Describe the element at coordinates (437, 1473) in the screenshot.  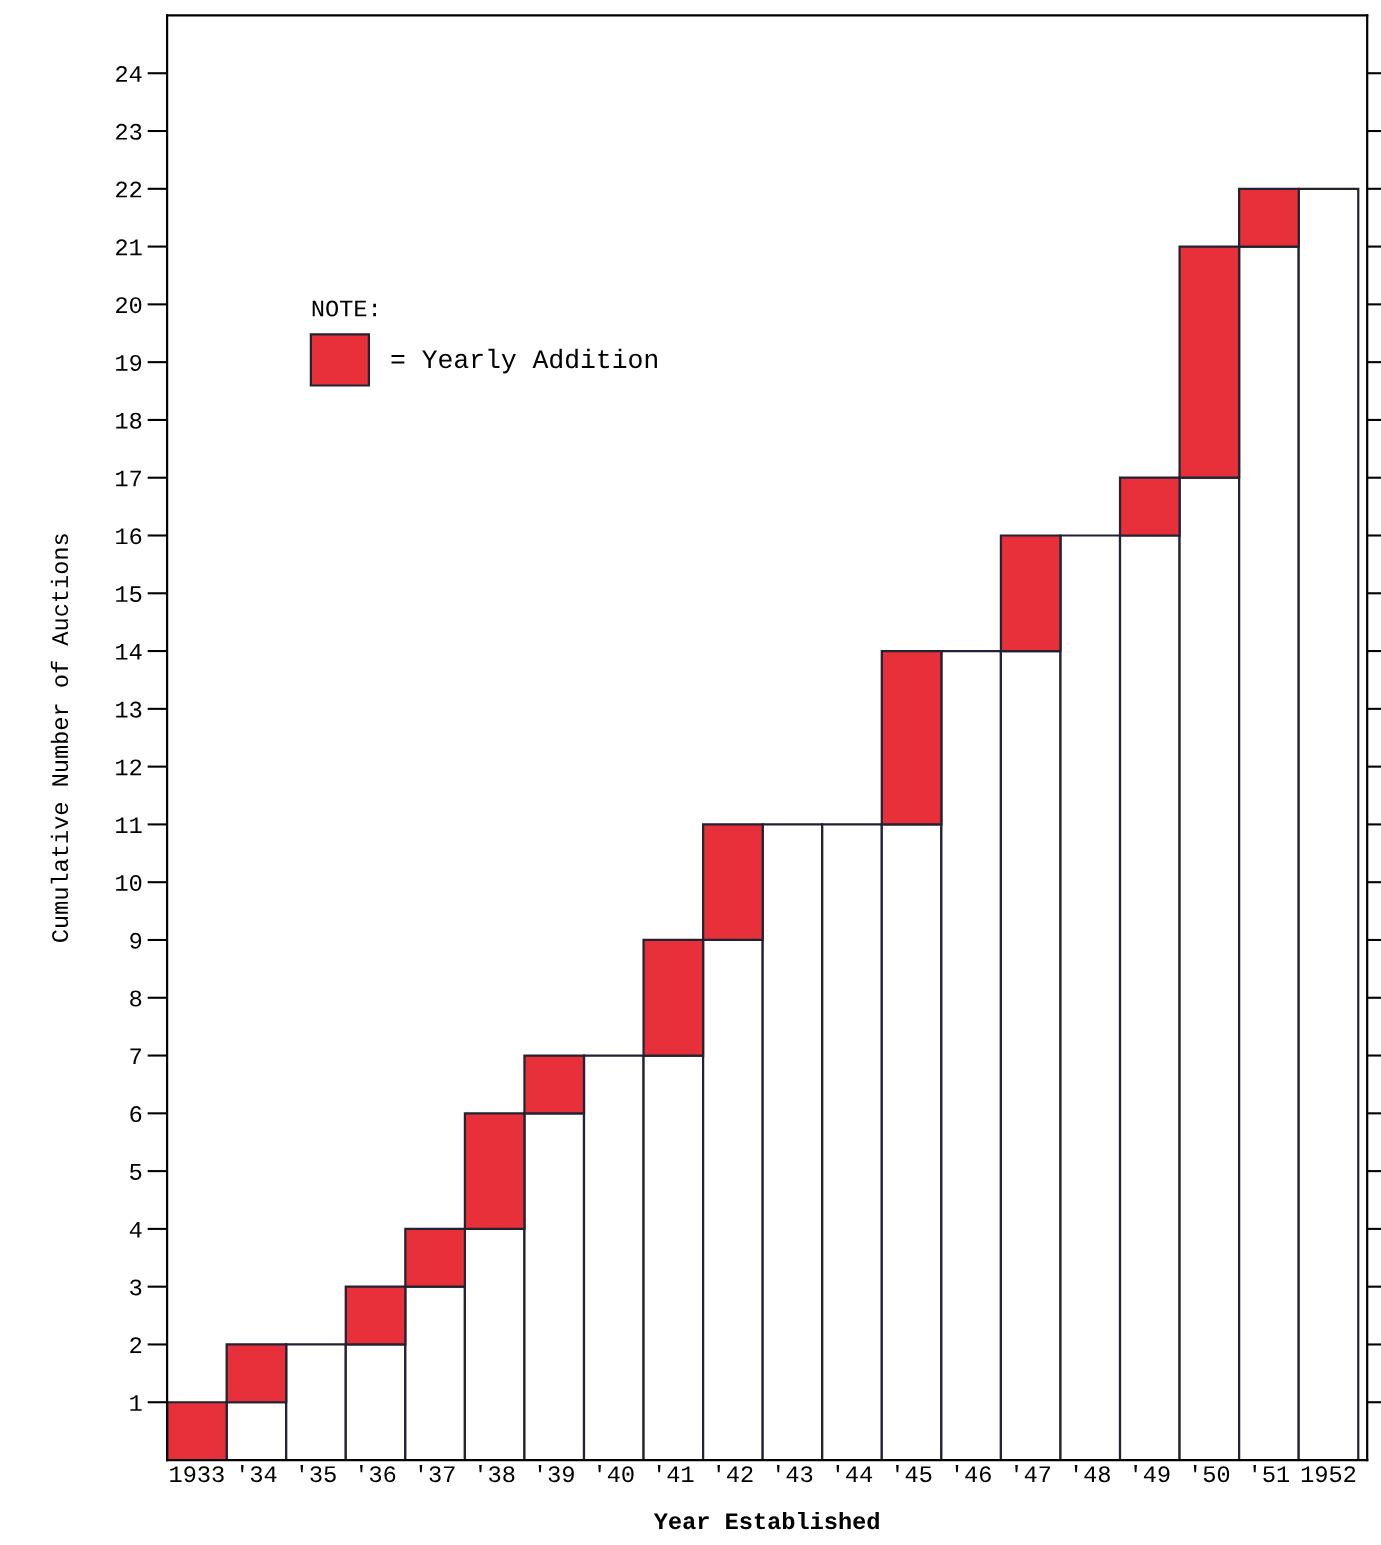
I see `x-tick-label: '37` at that location.